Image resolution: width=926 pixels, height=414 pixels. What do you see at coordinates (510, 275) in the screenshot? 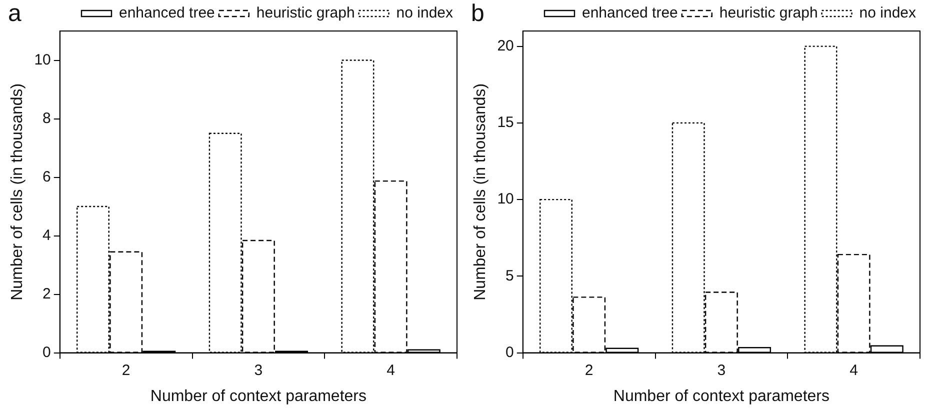
I see `y-tick-label: 5` at bounding box center [510, 275].